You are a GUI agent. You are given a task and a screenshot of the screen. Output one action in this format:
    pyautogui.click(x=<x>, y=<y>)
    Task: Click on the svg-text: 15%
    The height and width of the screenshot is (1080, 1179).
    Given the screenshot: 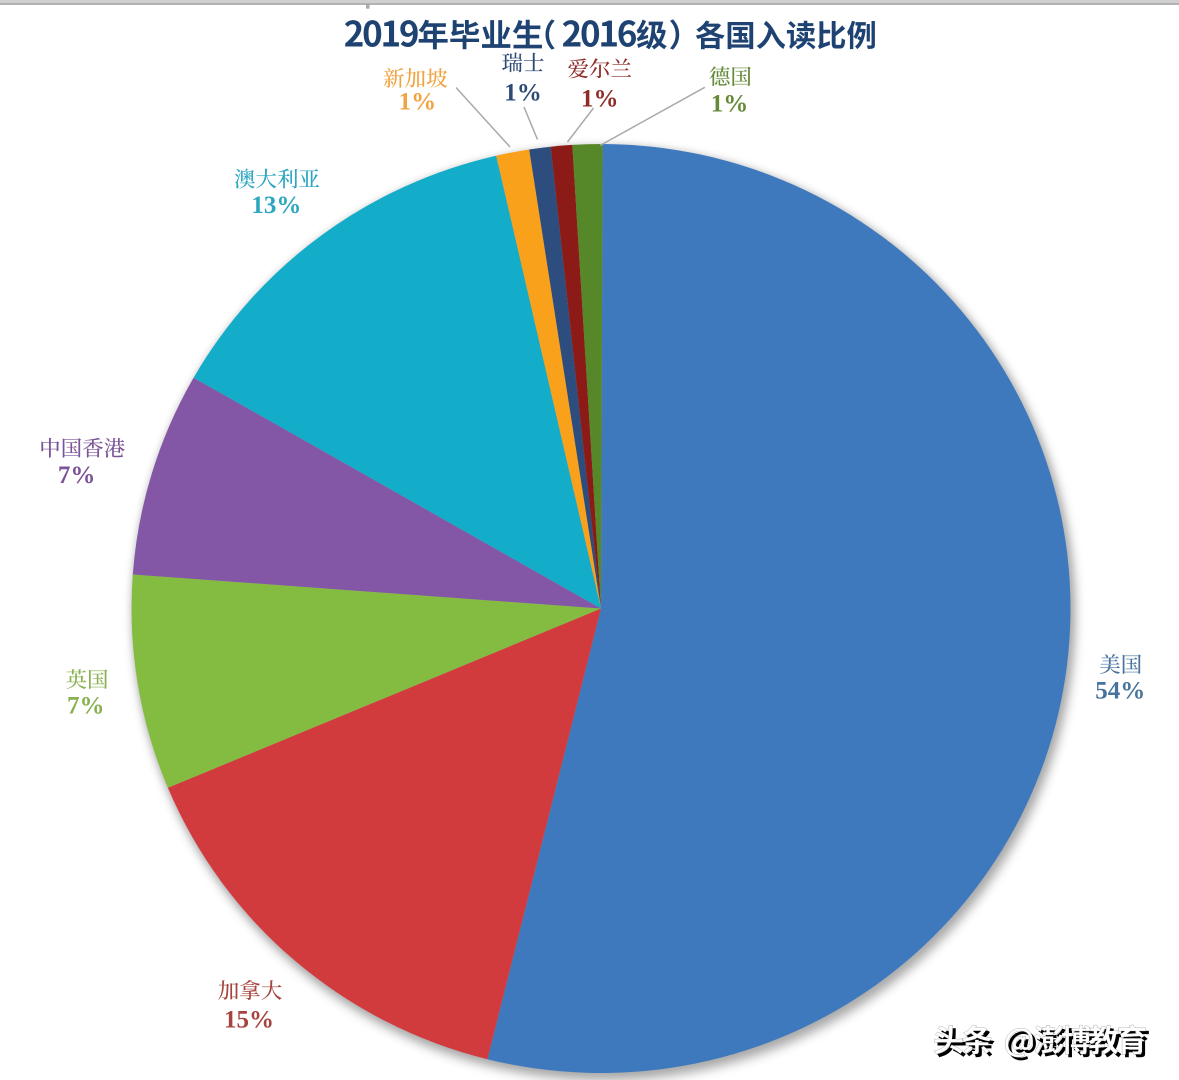 What is the action you would take?
    pyautogui.click(x=249, y=1020)
    